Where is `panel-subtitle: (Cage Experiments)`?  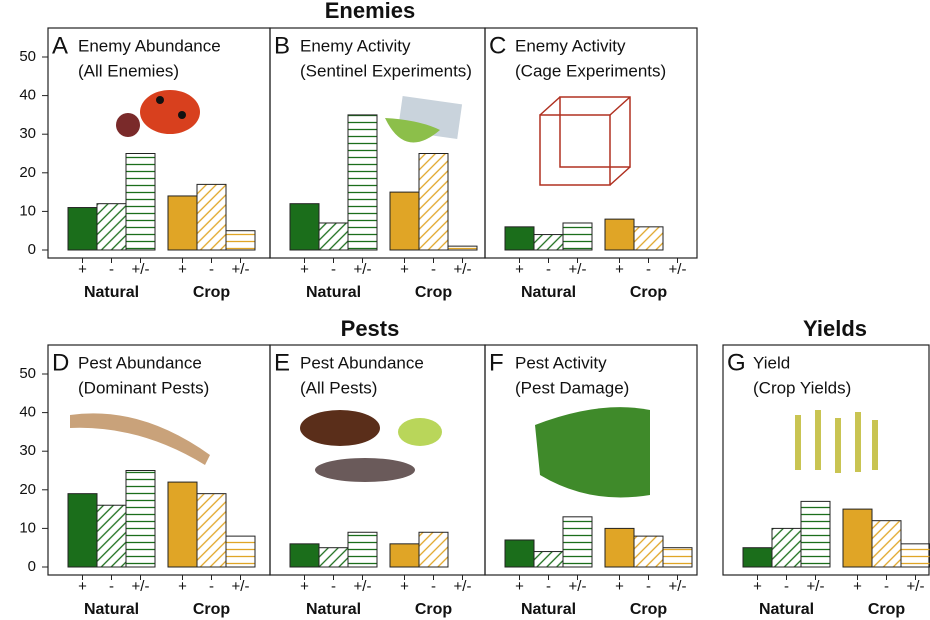
panel-subtitle: (Cage Experiments) is located at coordinates (590, 70).